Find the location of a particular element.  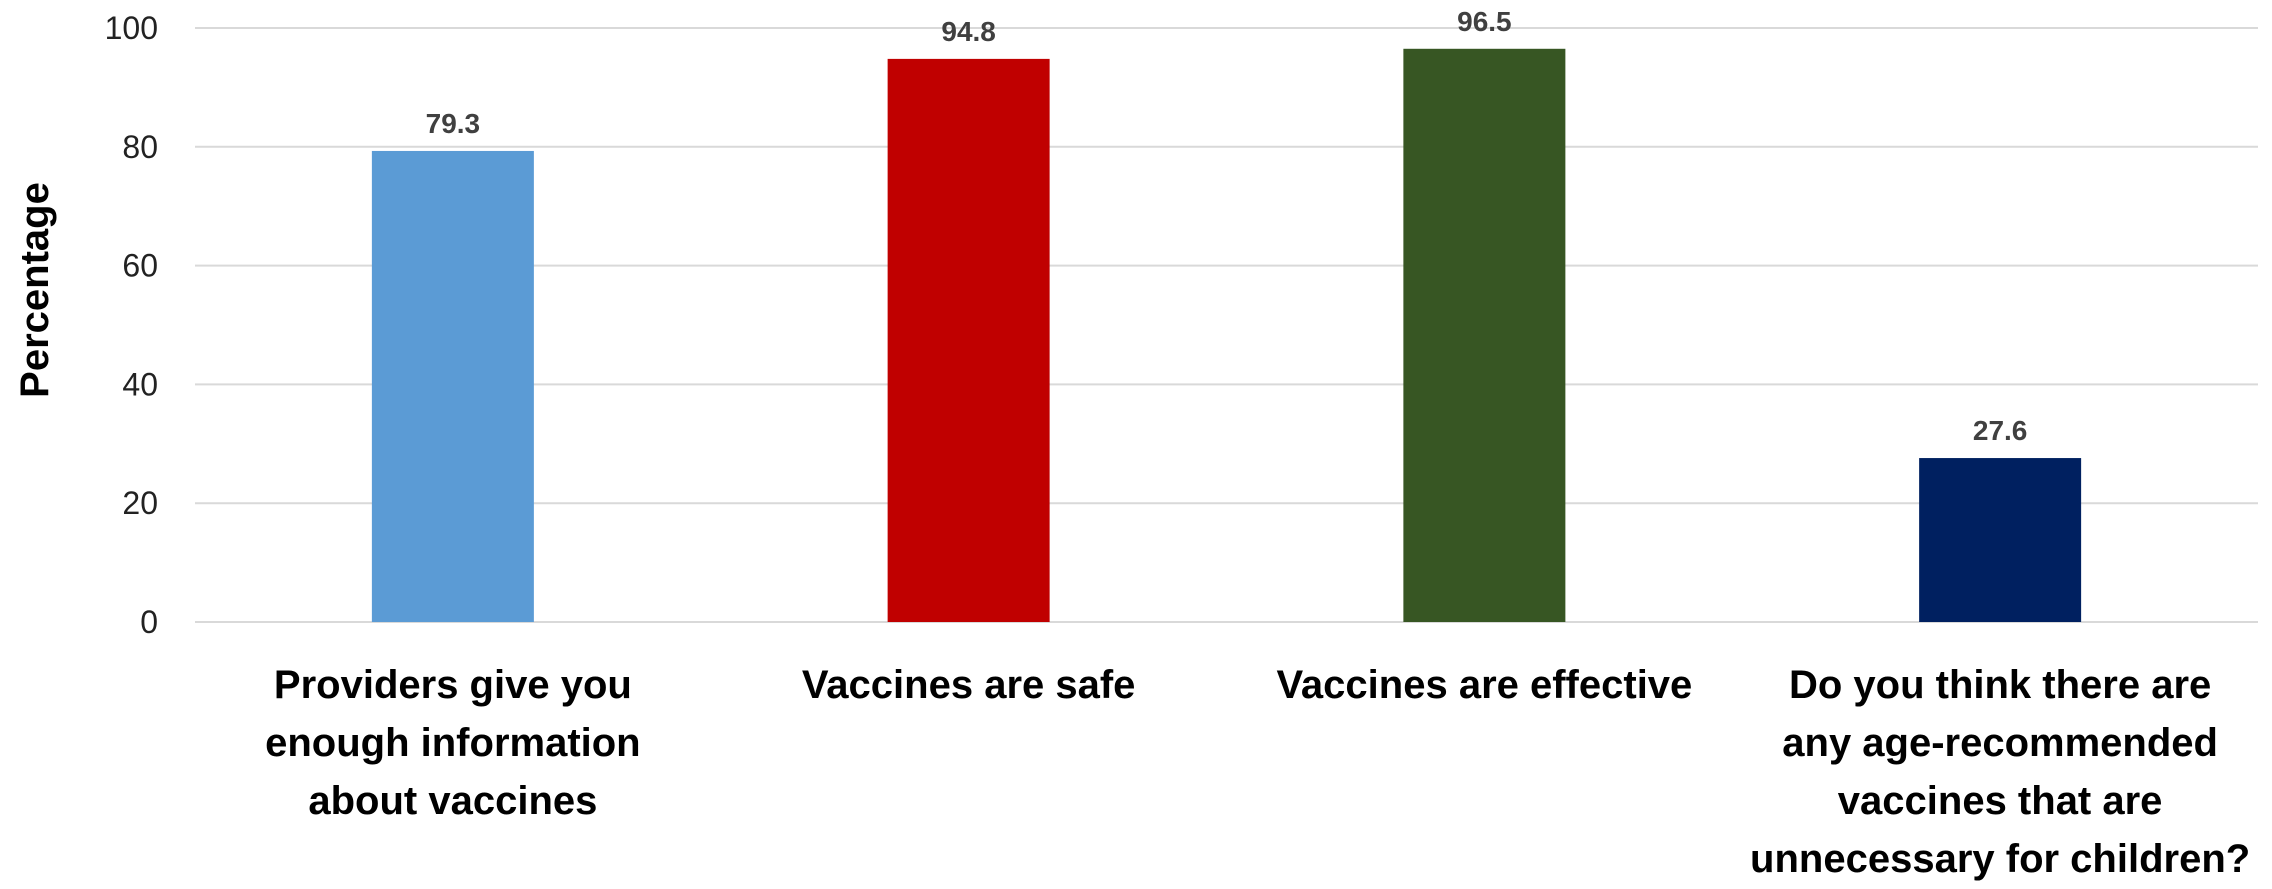

category-label: vaccines that are is located at coordinates (2000, 801).